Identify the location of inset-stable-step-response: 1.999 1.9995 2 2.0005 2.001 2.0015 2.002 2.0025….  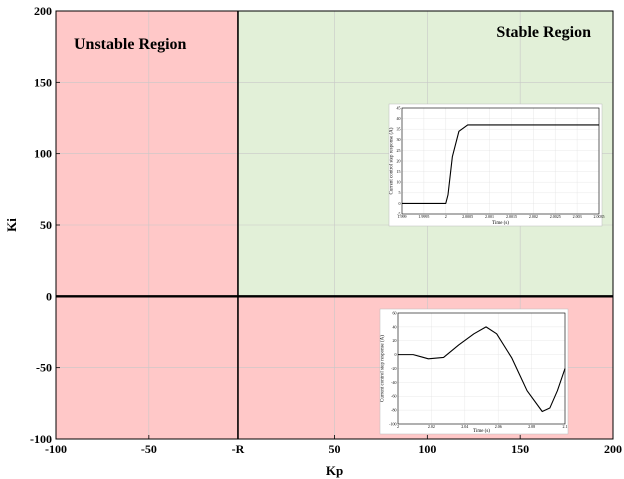
(496, 165).